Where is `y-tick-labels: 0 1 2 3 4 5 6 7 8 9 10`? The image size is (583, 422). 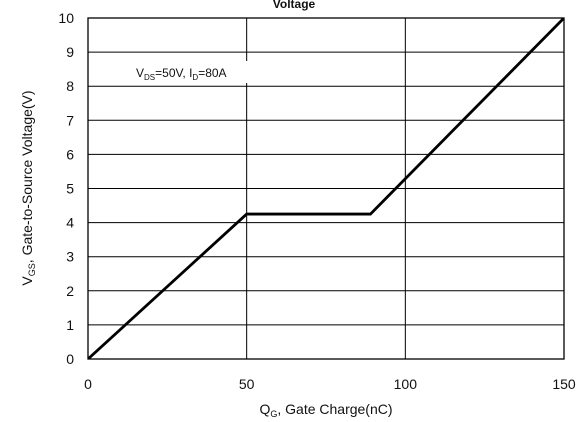
y-tick-labels: 0 1 2 3 4 5 6 7 8 9 10 is located at coordinates (66, 188).